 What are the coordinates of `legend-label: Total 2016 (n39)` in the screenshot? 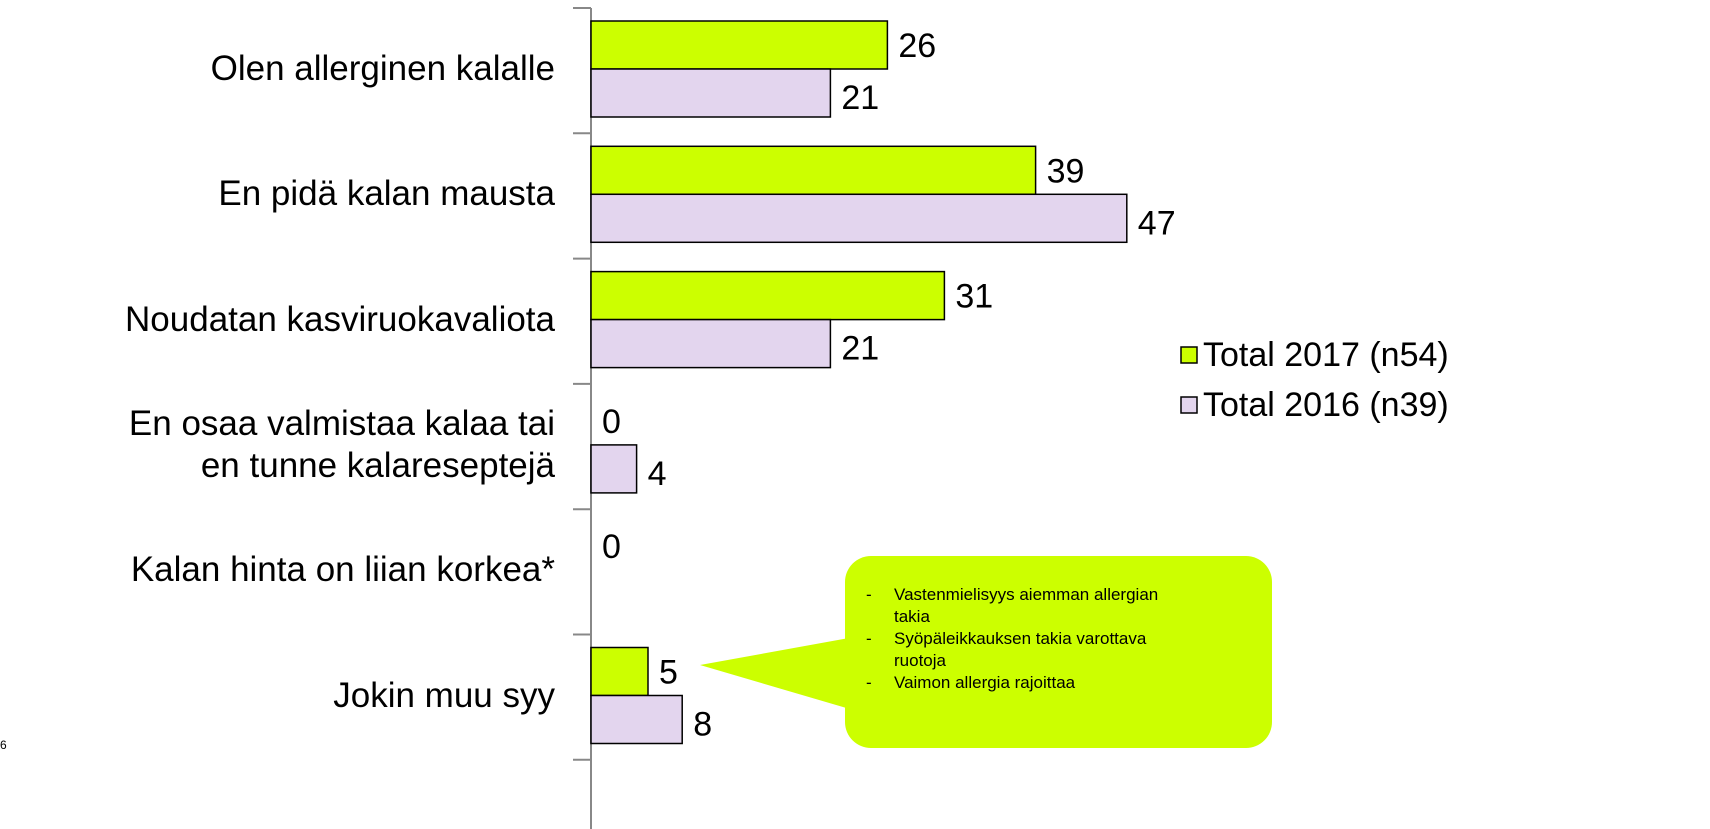 It's located at (1326, 405).